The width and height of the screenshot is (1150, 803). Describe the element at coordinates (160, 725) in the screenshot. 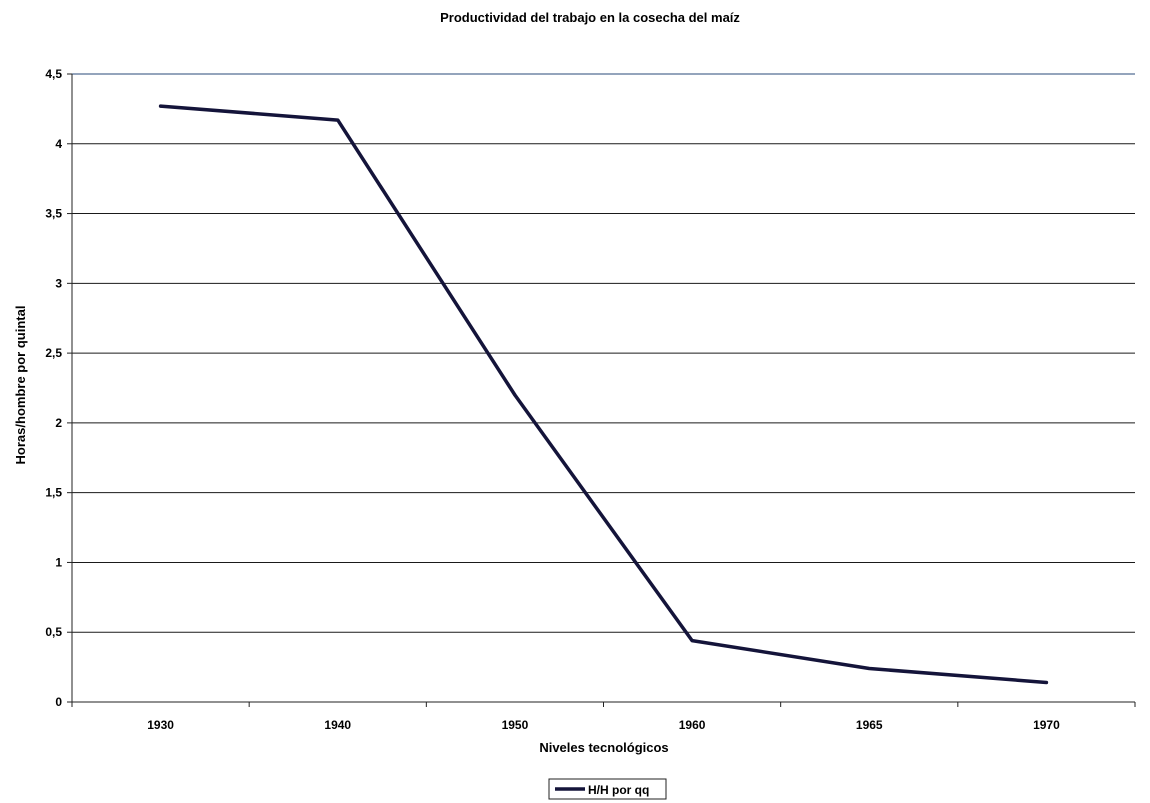

I see `x-tick-label: 1930` at that location.